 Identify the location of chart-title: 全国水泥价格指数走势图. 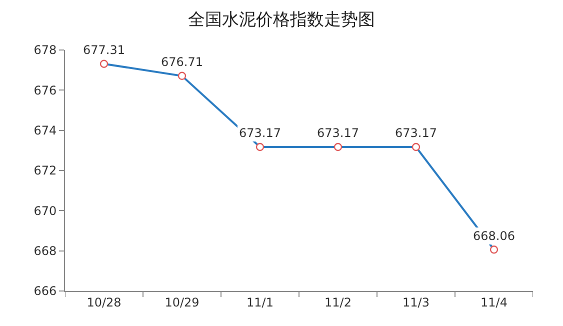
(281, 20).